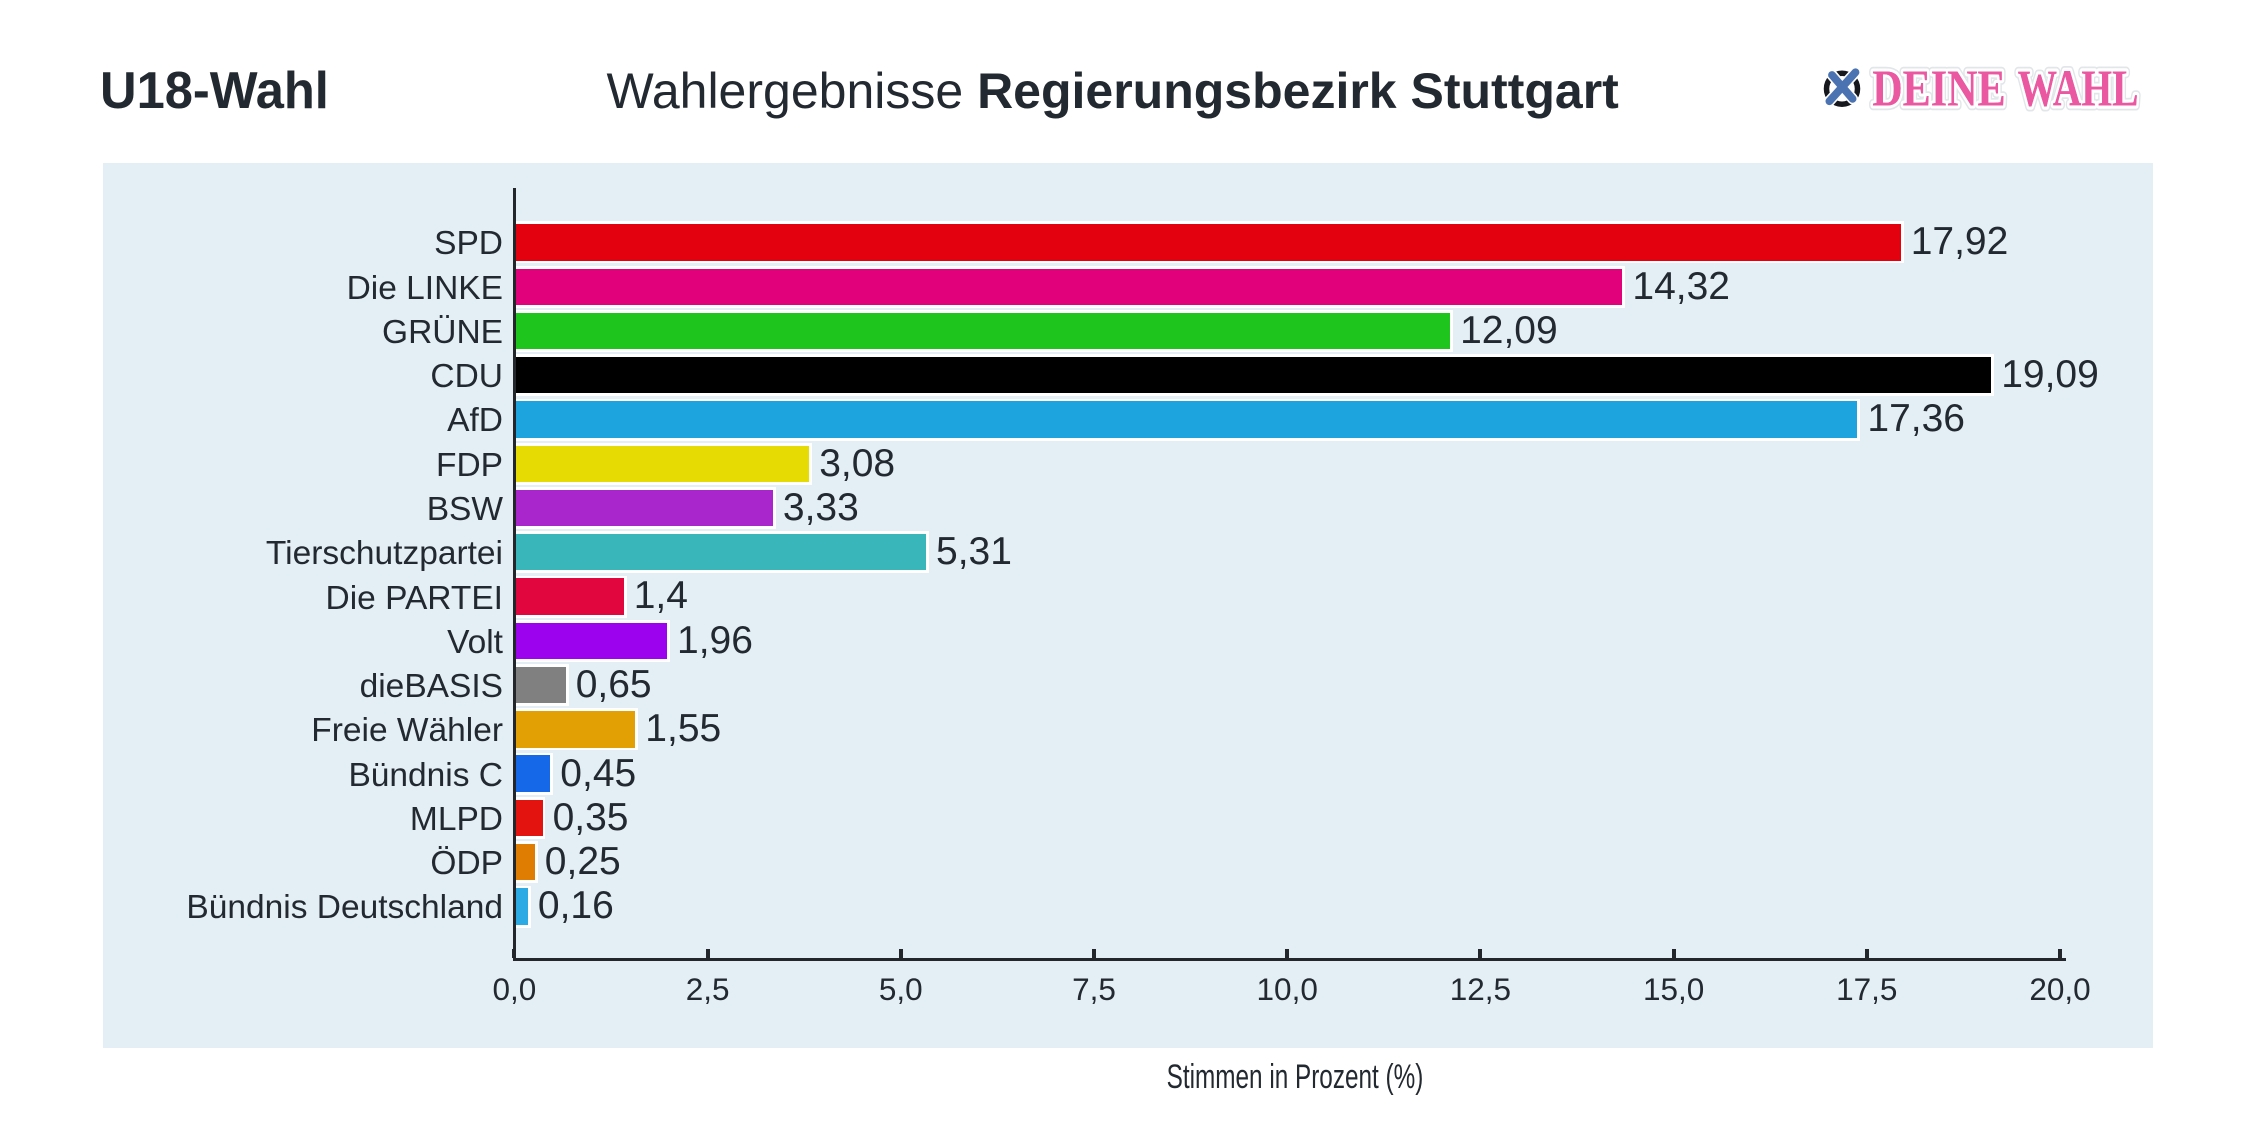  I want to click on svg-text: DEINE, so click(1938, 89).